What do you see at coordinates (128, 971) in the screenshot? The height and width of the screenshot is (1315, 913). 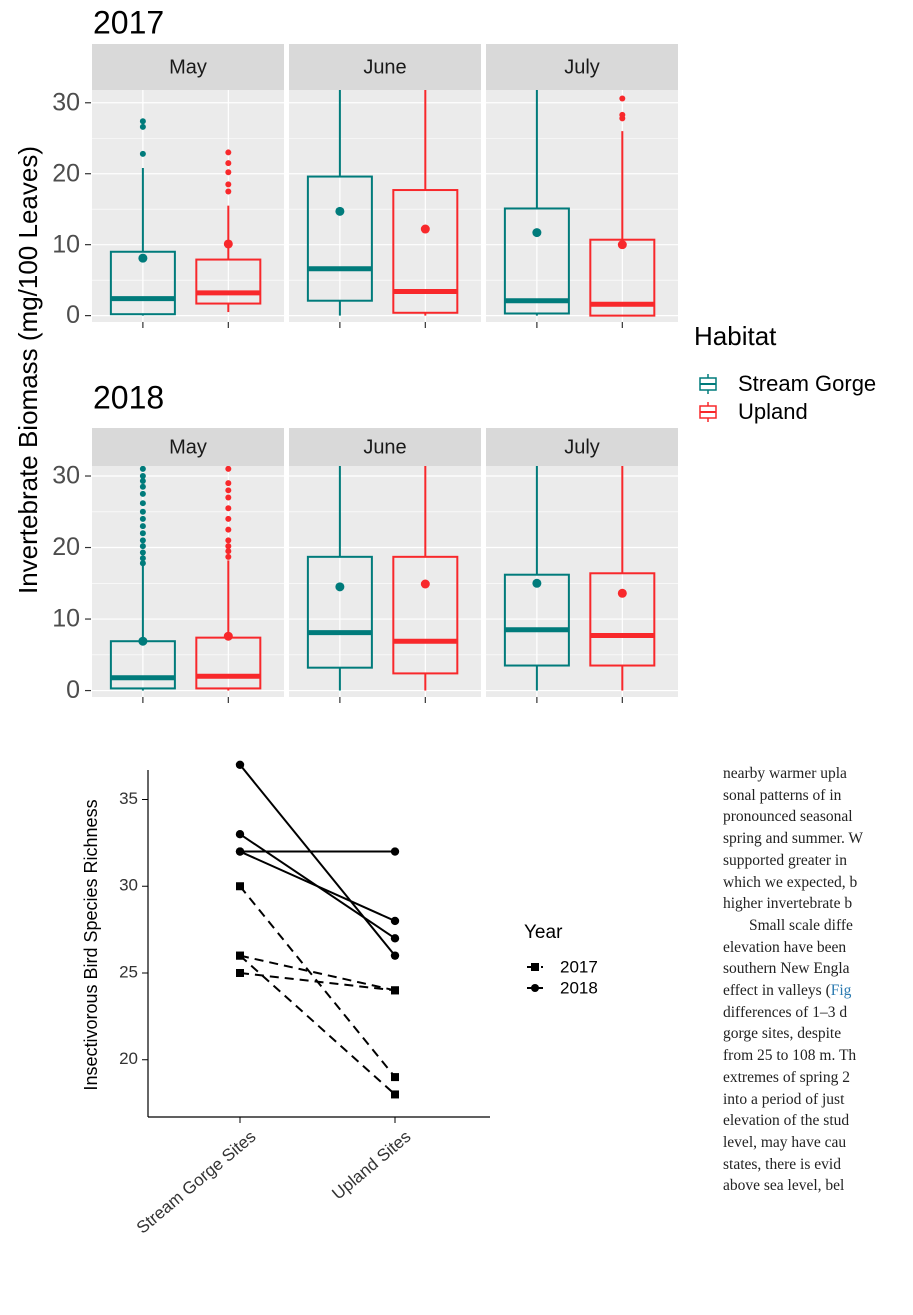 I see `y-tick-label: 25` at bounding box center [128, 971].